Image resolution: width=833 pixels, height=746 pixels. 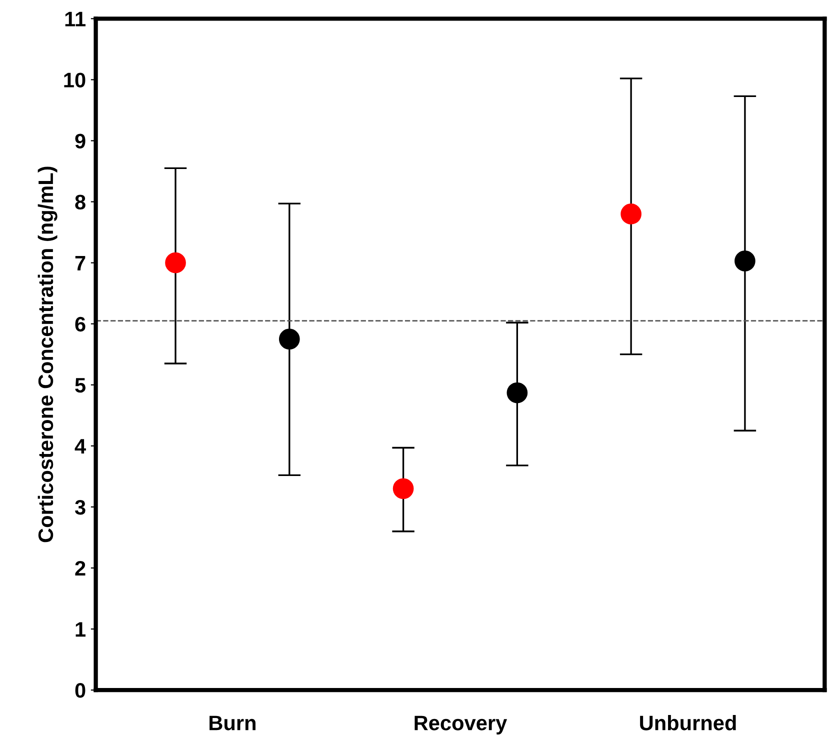 What do you see at coordinates (75, 19) in the screenshot?
I see `y-tick-label: 11` at bounding box center [75, 19].